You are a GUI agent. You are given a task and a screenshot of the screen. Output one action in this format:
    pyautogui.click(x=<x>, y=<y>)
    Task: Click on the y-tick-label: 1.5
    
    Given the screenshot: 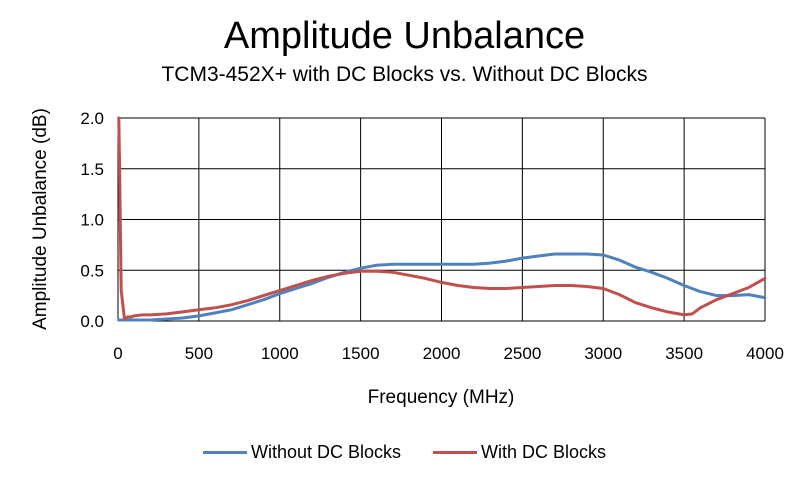 What is the action you would take?
    pyautogui.click(x=92, y=169)
    